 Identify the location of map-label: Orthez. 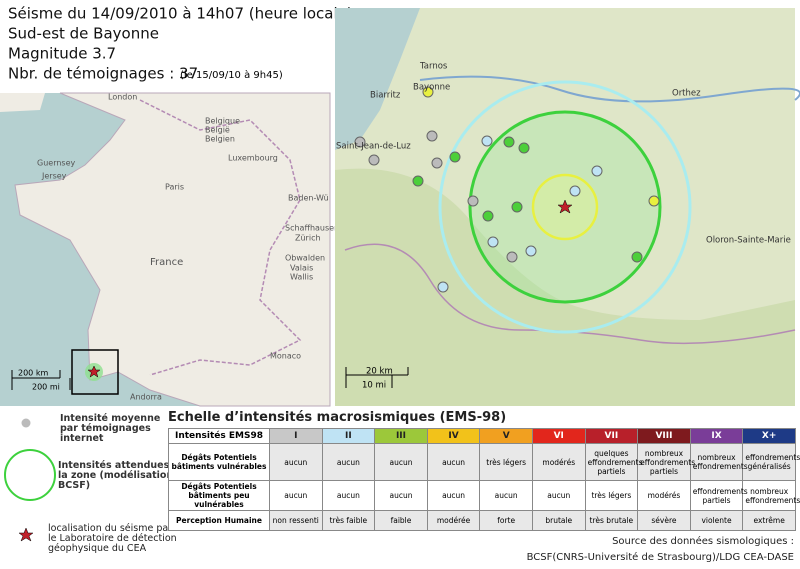
(686, 94).